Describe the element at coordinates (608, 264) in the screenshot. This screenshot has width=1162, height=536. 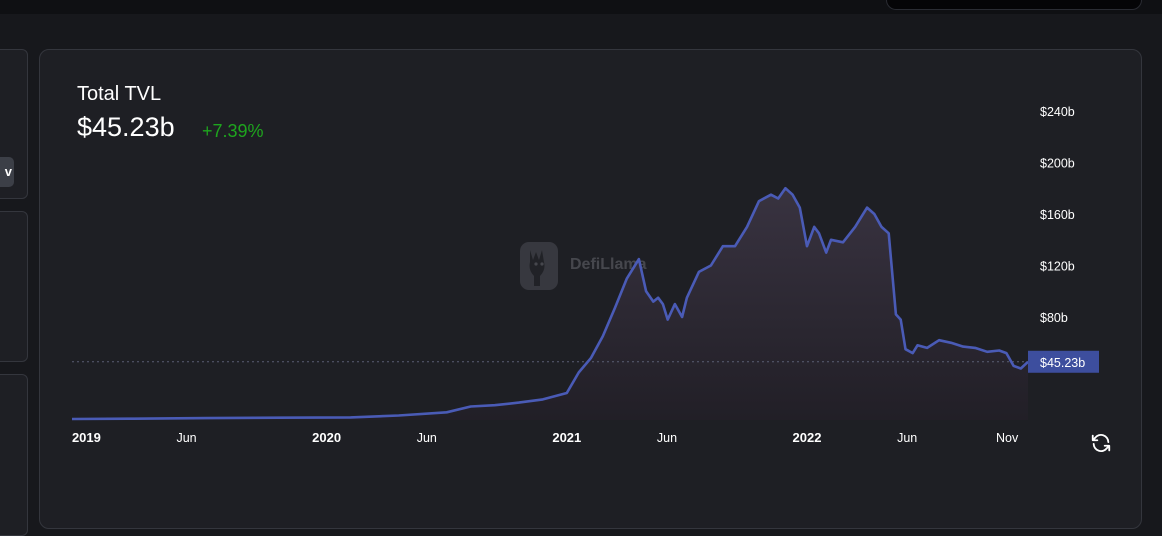
I see `watermark-text: DefiLlama` at that location.